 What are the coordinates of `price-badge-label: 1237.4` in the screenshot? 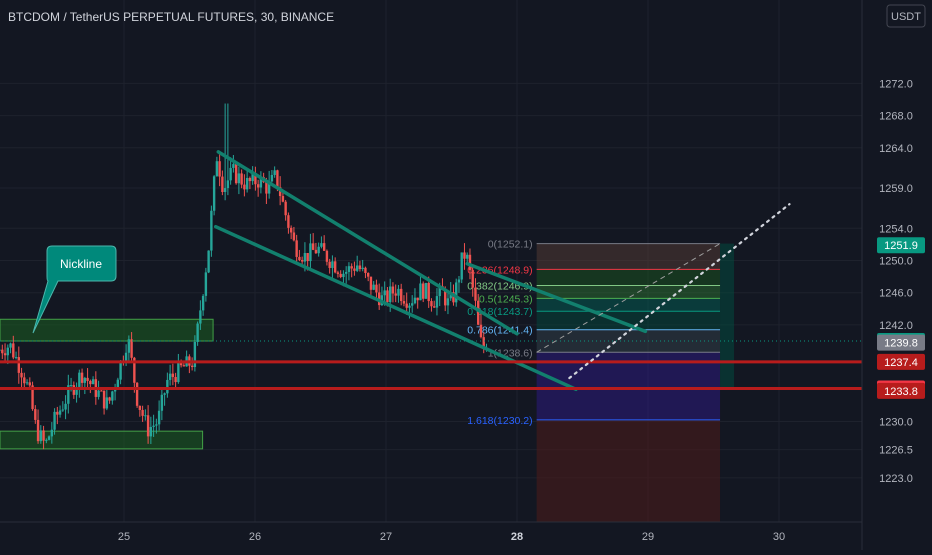 It's located at (901, 363).